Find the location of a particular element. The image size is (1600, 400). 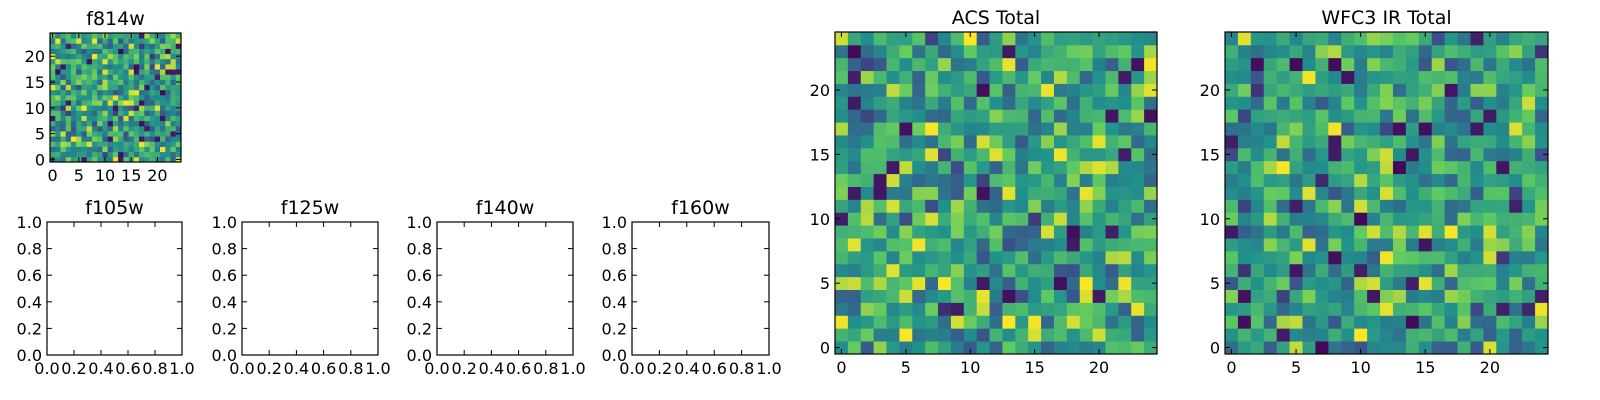

y-tick-label: 0.6 is located at coordinates (419, 275).